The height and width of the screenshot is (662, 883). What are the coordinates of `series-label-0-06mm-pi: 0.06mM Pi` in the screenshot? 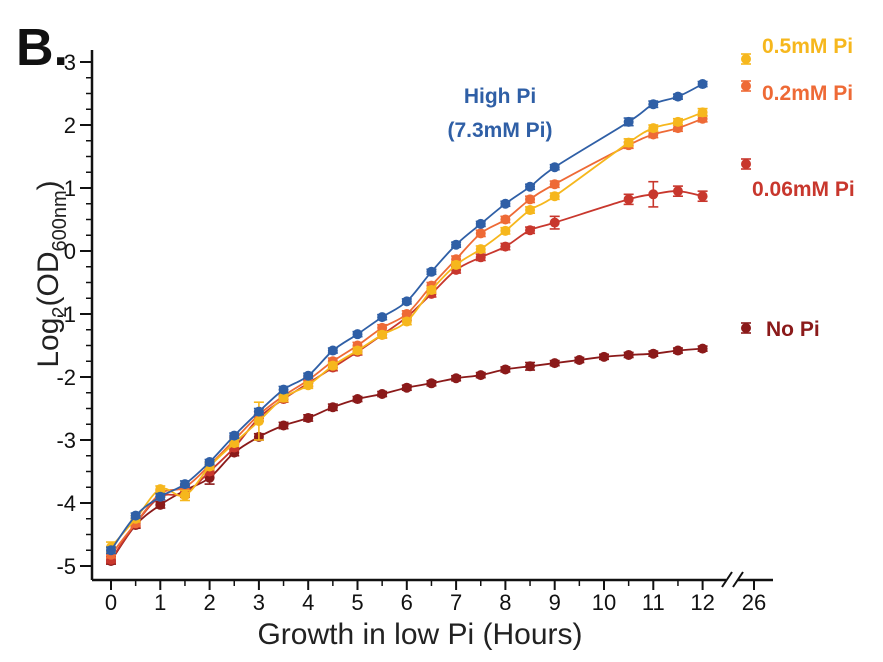 It's located at (803, 189).